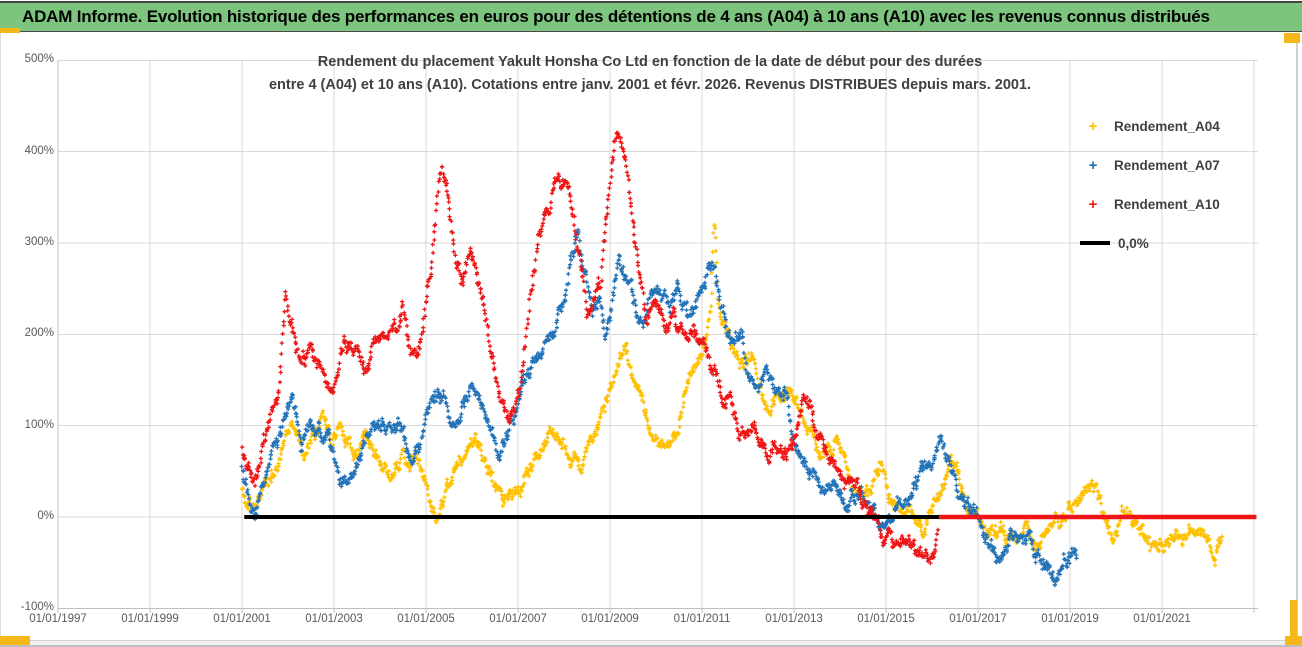  Describe the element at coordinates (518, 619) in the screenshot. I see `x-tick-label: 01/01/2007` at that location.